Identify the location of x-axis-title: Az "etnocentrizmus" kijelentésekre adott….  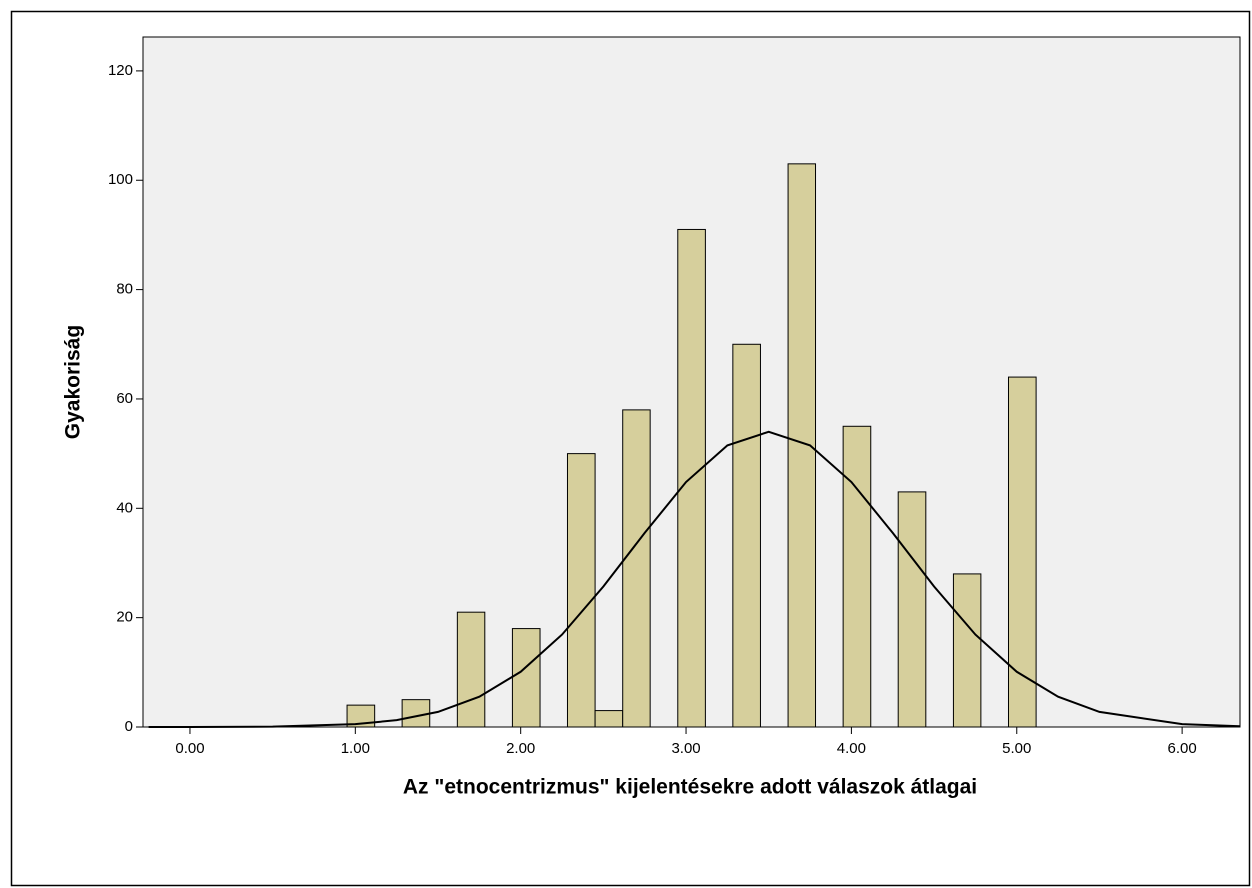
(690, 787).